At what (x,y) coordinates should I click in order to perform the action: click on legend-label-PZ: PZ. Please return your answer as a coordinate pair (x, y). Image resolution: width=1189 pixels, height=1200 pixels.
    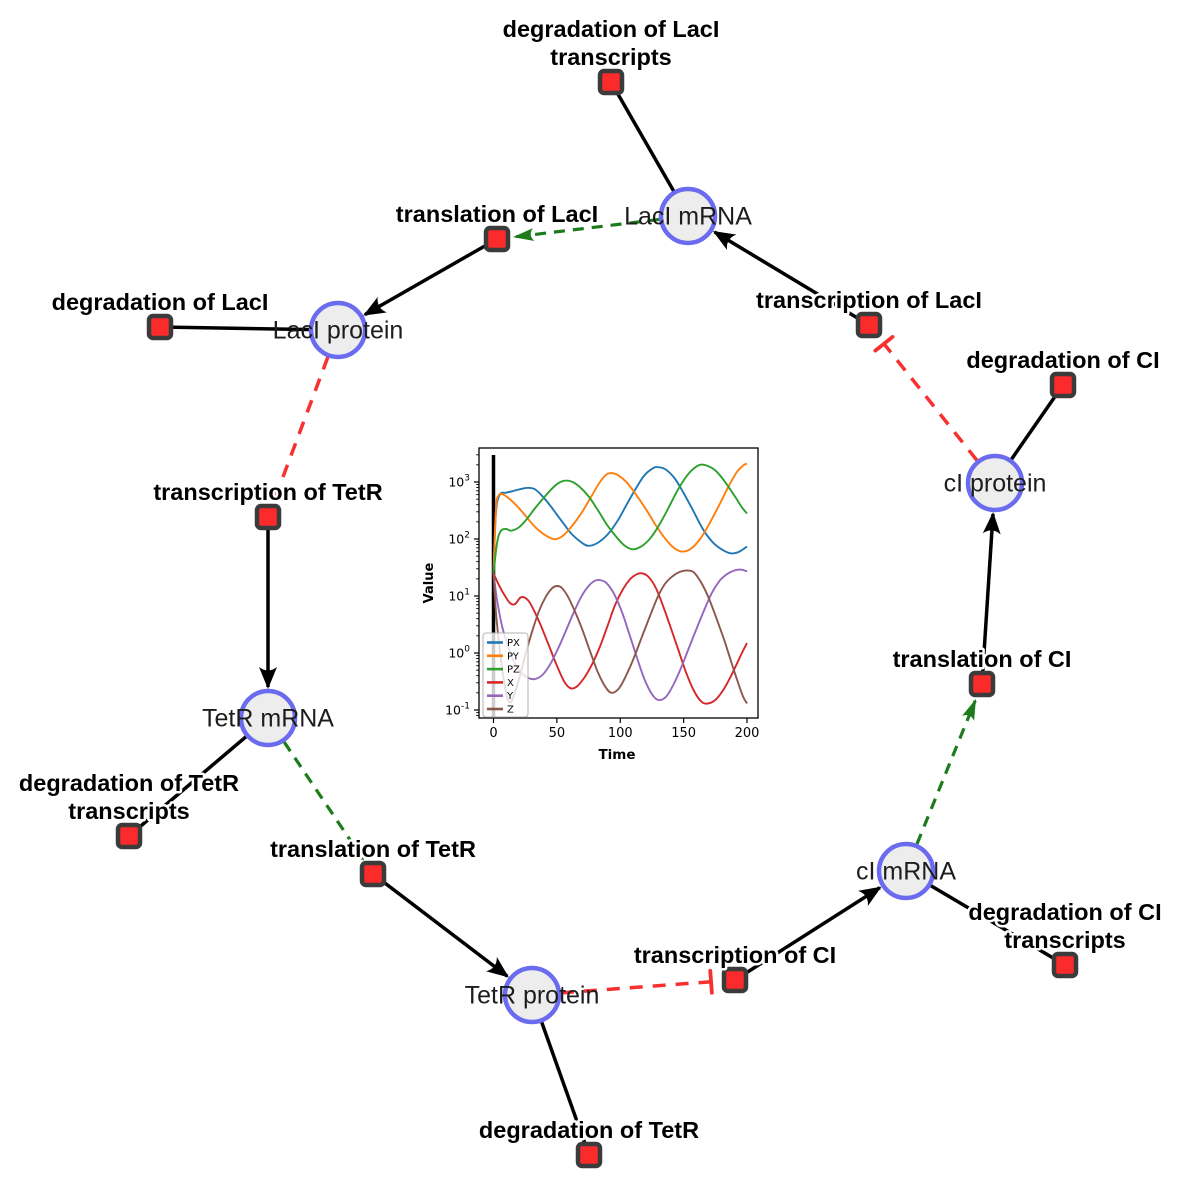
    Looking at the image, I should click on (513, 670).